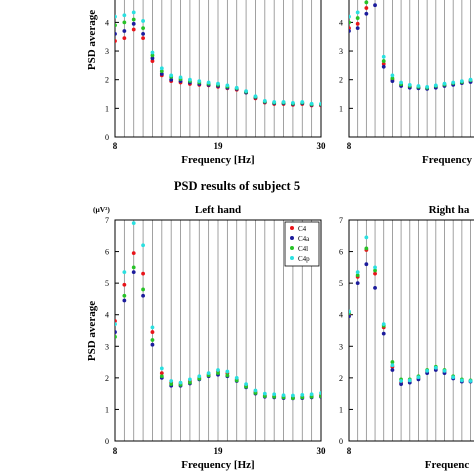 The image size is (474, 474). Describe the element at coordinates (406, 83) in the screenshot. I see `chart-panel-top-right: 1 2 3 4 8 Frequency` at that location.